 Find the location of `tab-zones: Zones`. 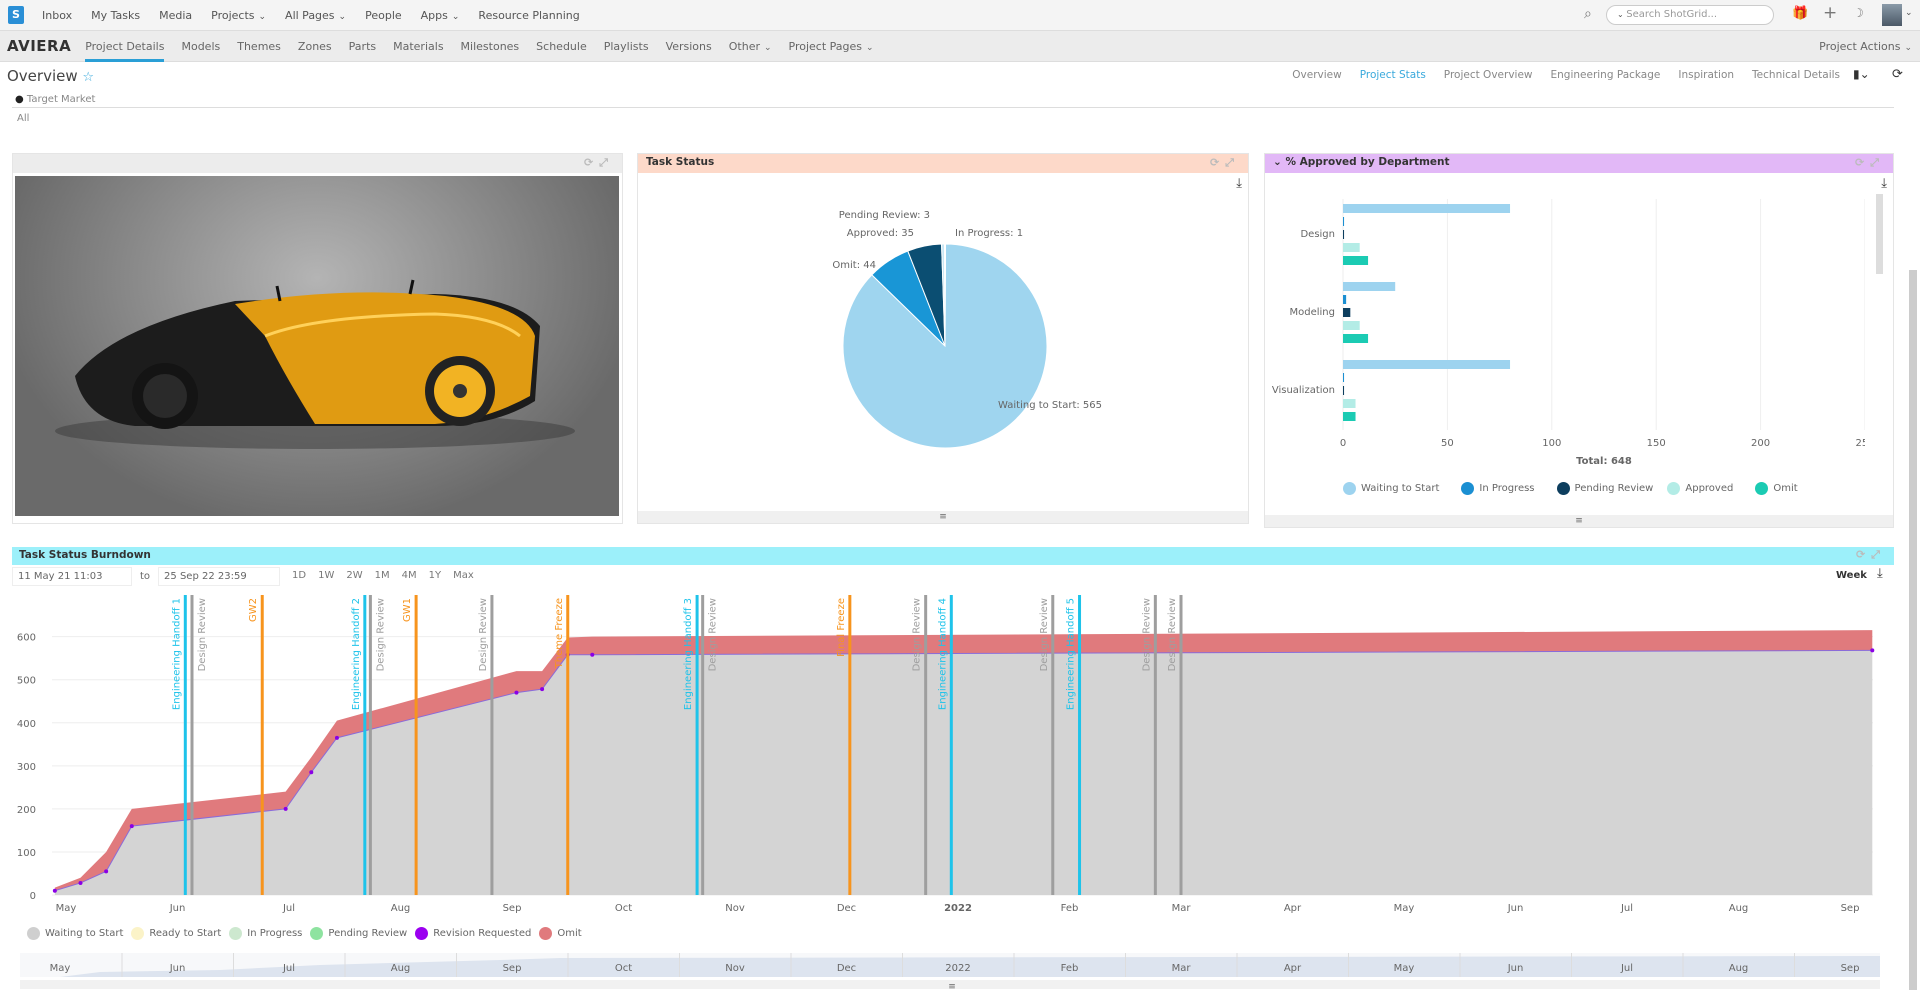

tab-zones: Zones is located at coordinates (314, 46).